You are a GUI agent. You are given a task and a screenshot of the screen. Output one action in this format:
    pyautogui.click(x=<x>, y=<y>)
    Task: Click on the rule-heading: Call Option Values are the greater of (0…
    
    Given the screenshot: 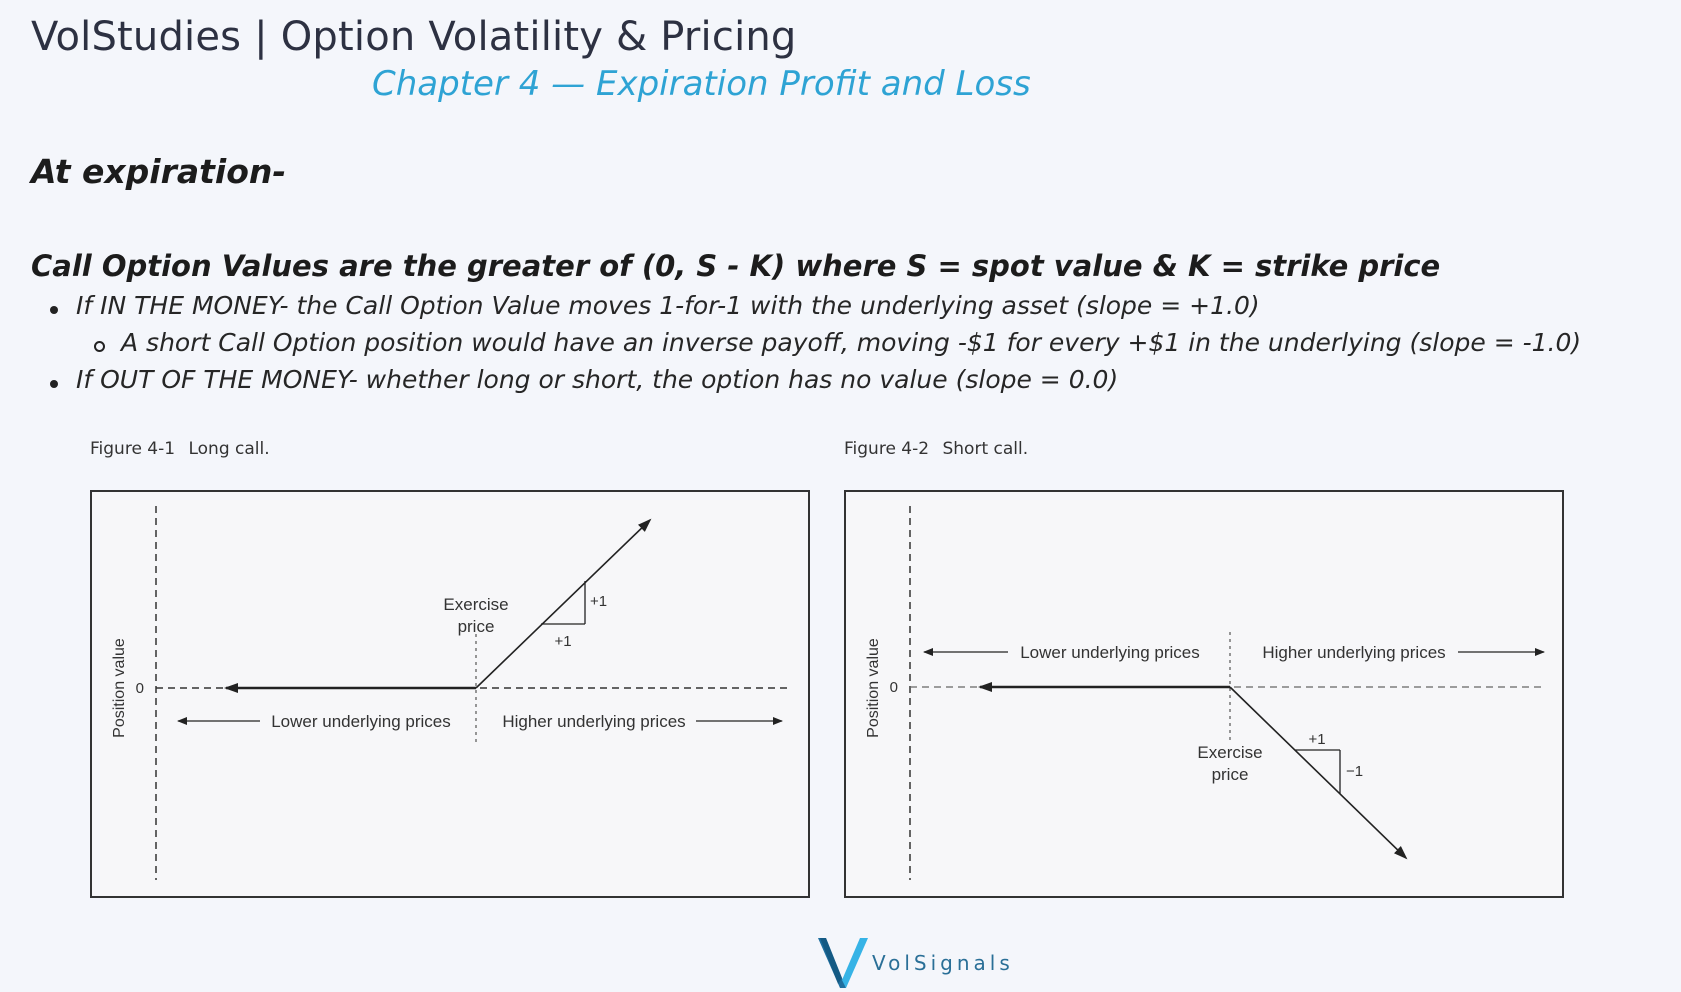 What is the action you would take?
    pyautogui.click(x=736, y=266)
    